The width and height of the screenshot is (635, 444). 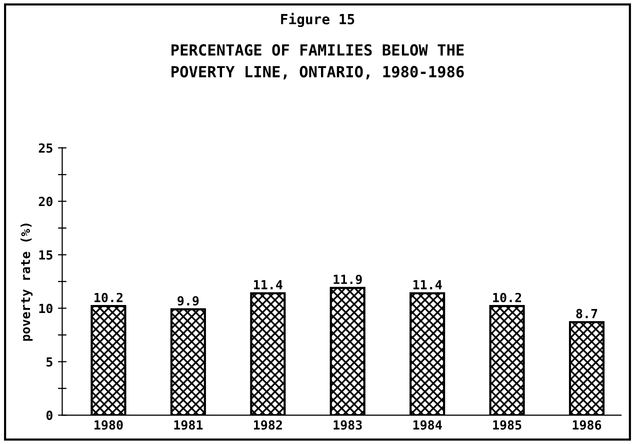 I want to click on x-tick-label: 1981, so click(x=188, y=425).